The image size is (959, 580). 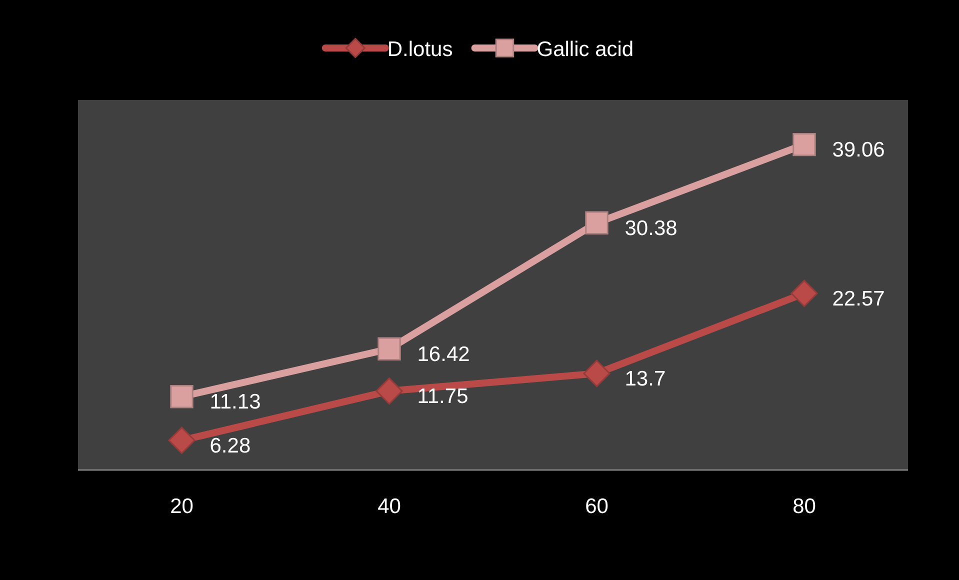 I want to click on x-tick-label: 40, so click(x=389, y=506).